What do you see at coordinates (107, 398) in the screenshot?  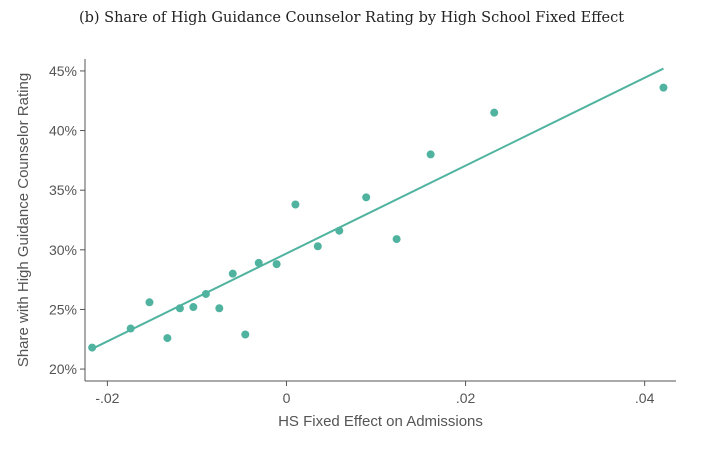 I see `x-tick-label: -.02` at bounding box center [107, 398].